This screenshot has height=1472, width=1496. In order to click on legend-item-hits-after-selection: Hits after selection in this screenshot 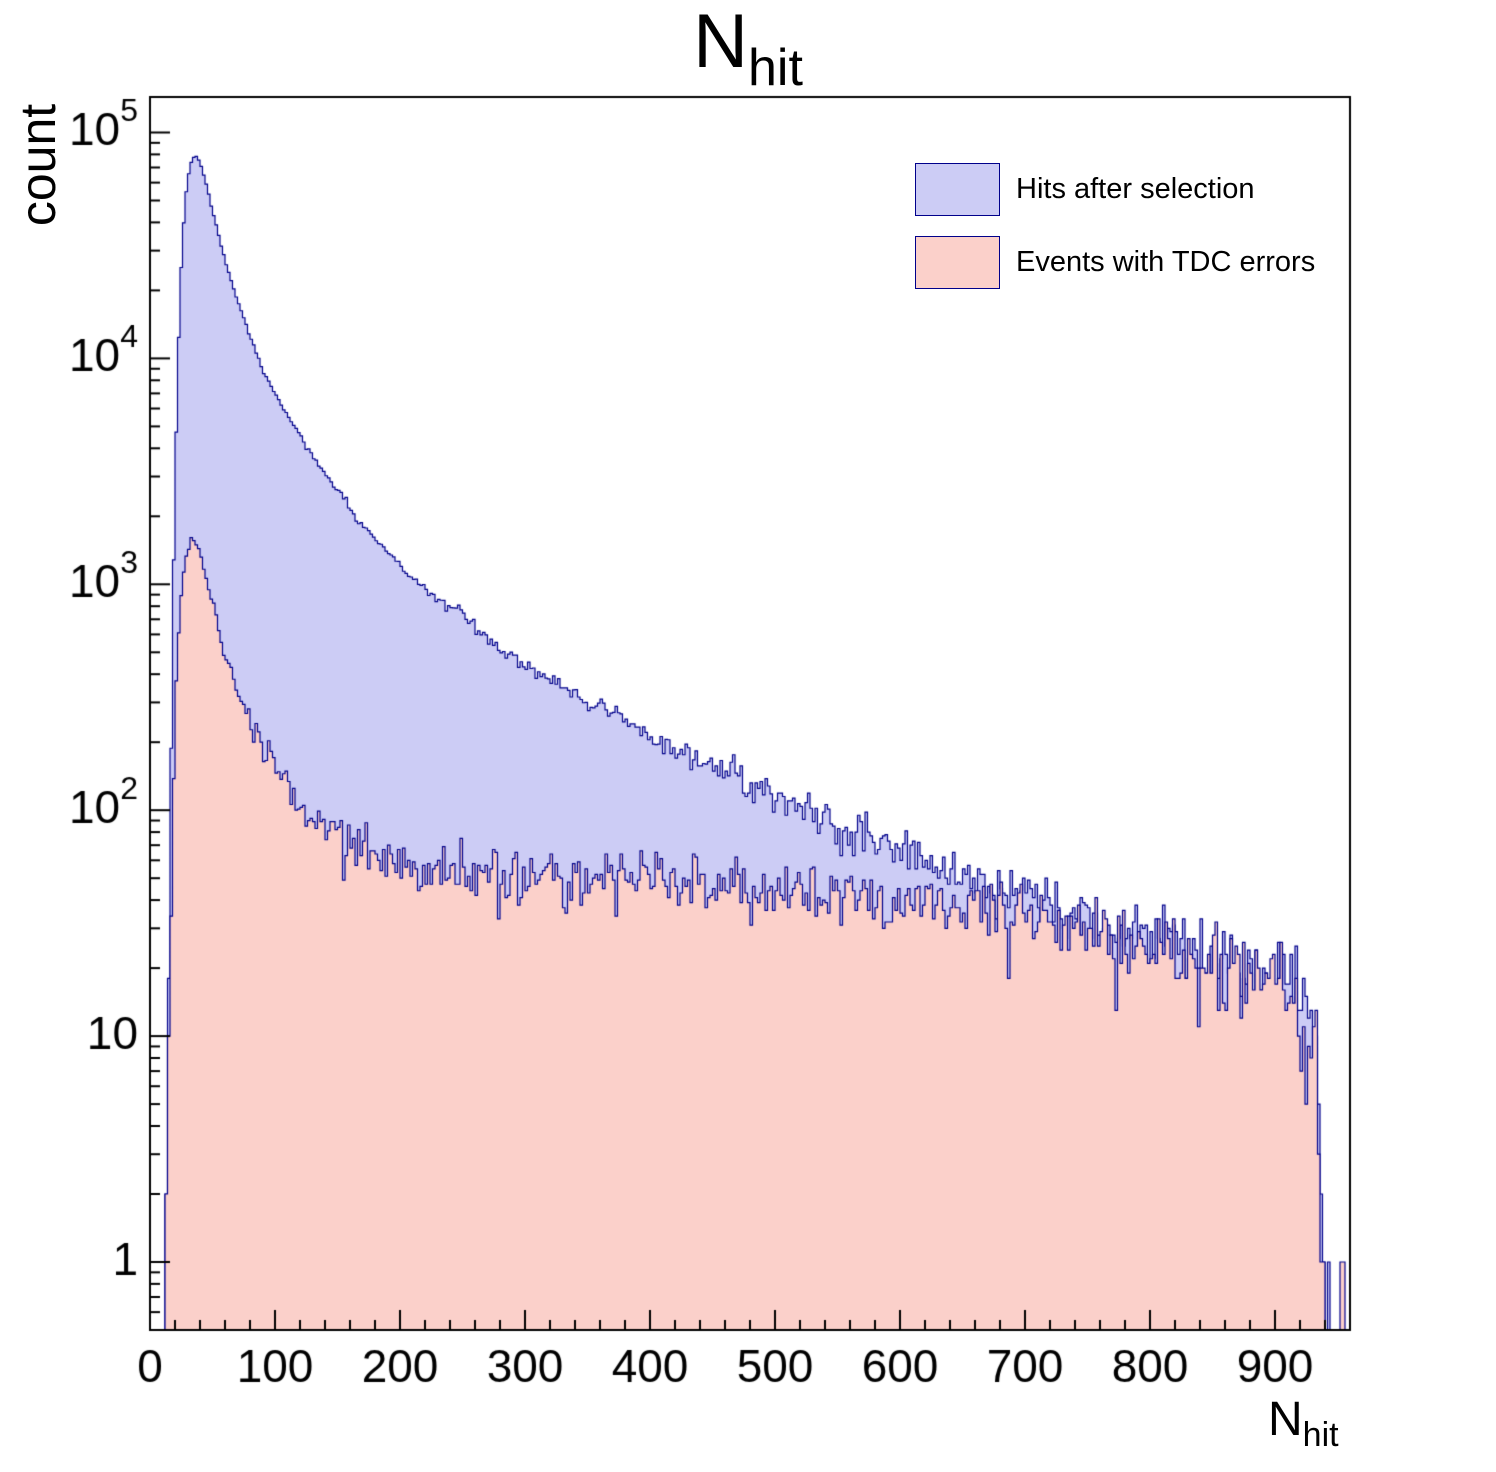, I will do `click(1115, 189)`.